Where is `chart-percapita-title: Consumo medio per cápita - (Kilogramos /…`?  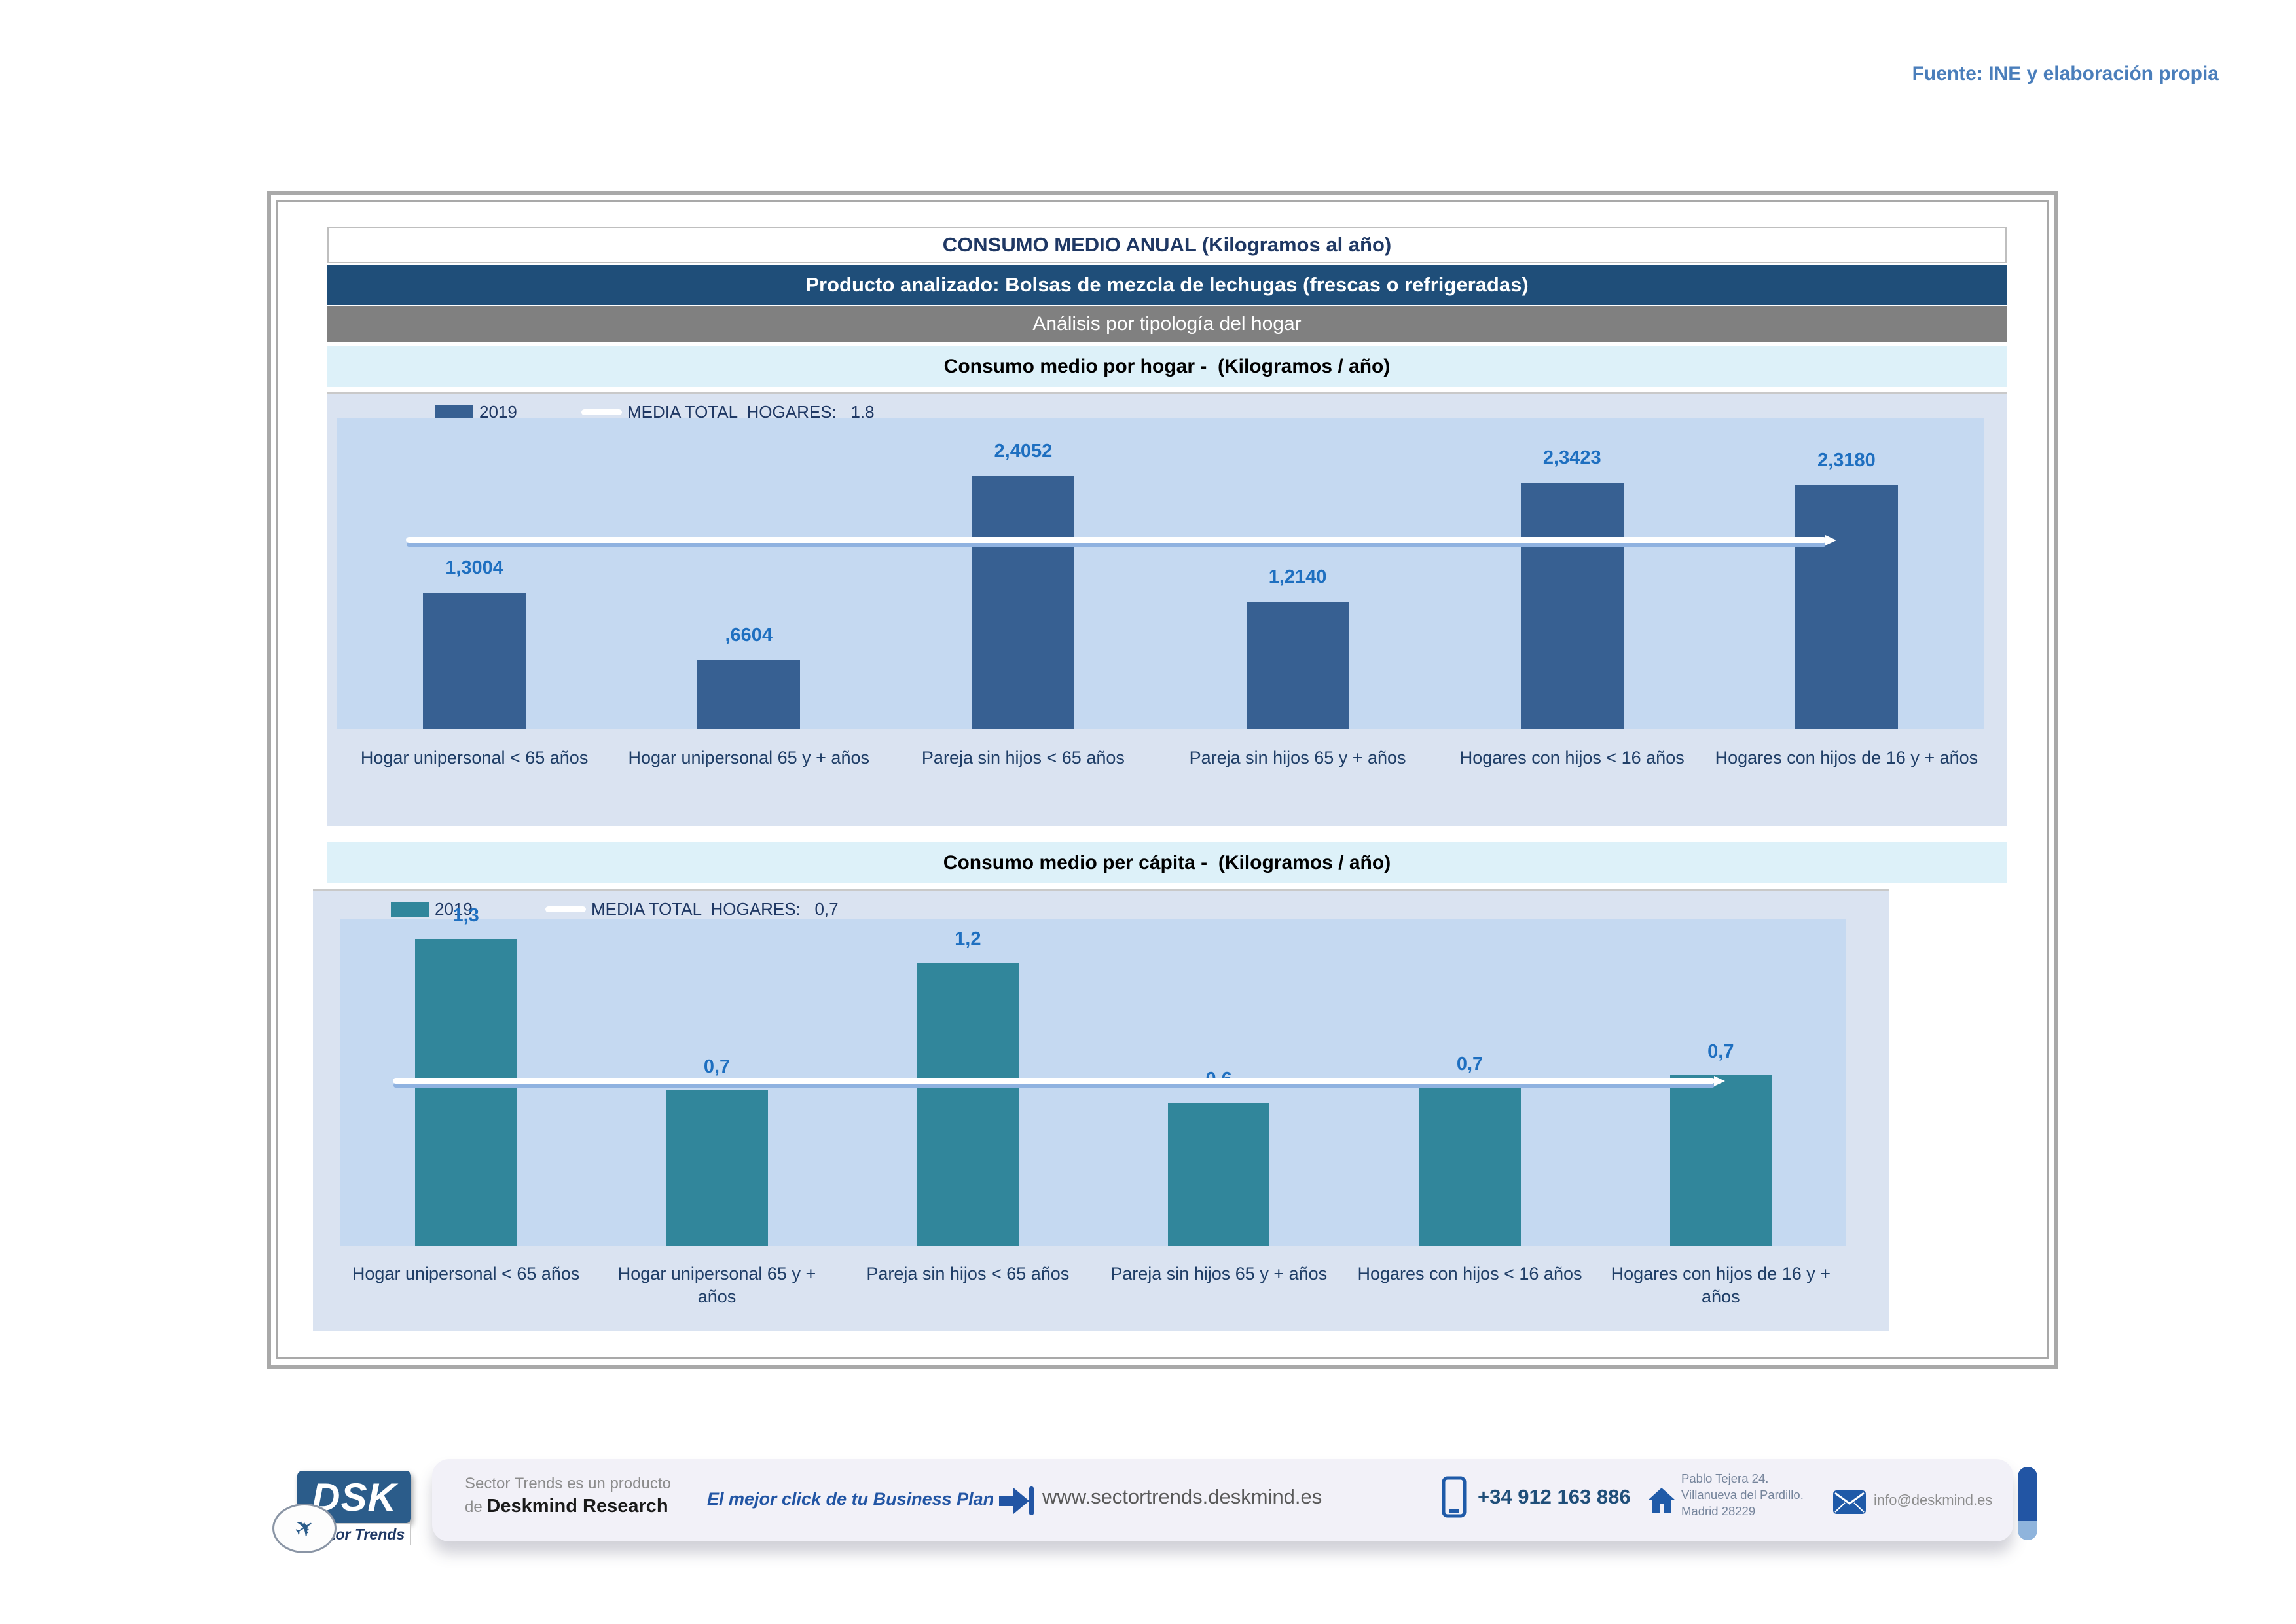 chart-percapita-title: Consumo medio per cápita - (Kilogramos /… is located at coordinates (1167, 862).